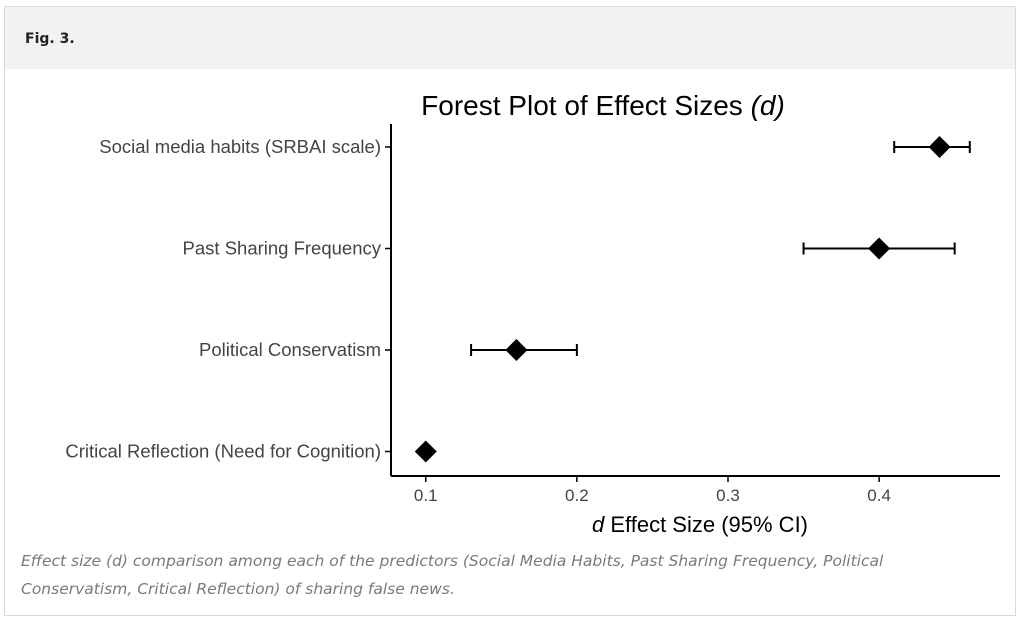 Image resolution: width=1024 pixels, height=623 pixels. Describe the element at coordinates (728, 495) in the screenshot. I see `x-tick-label: 0.3` at that location.